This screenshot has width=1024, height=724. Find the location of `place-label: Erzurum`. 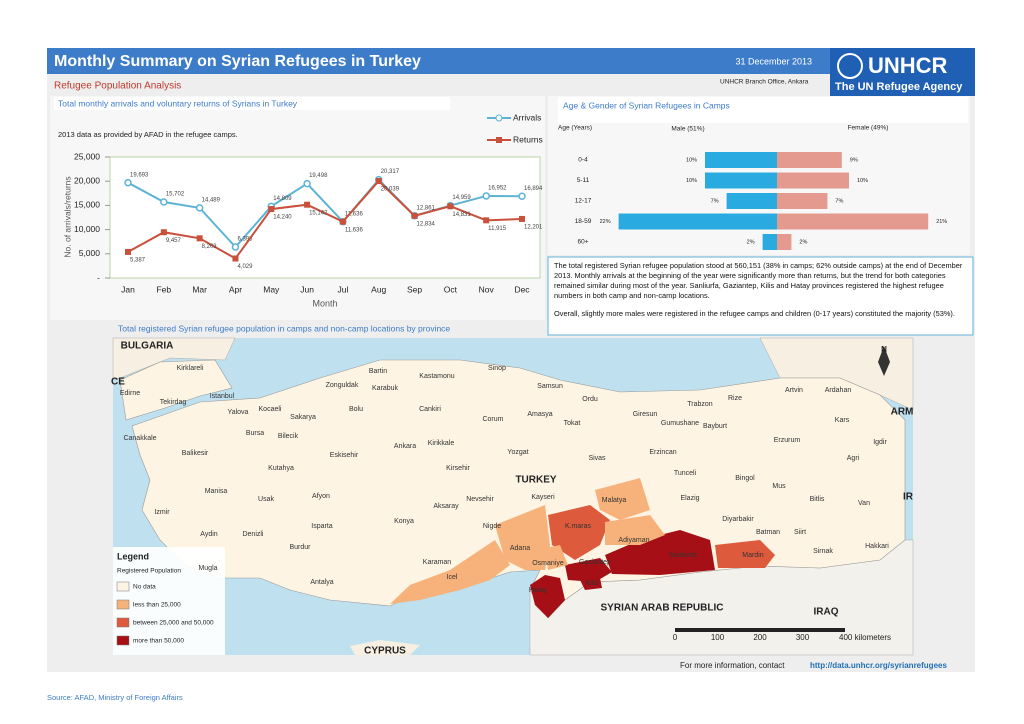

place-label: Erzurum is located at coordinates (787, 440).